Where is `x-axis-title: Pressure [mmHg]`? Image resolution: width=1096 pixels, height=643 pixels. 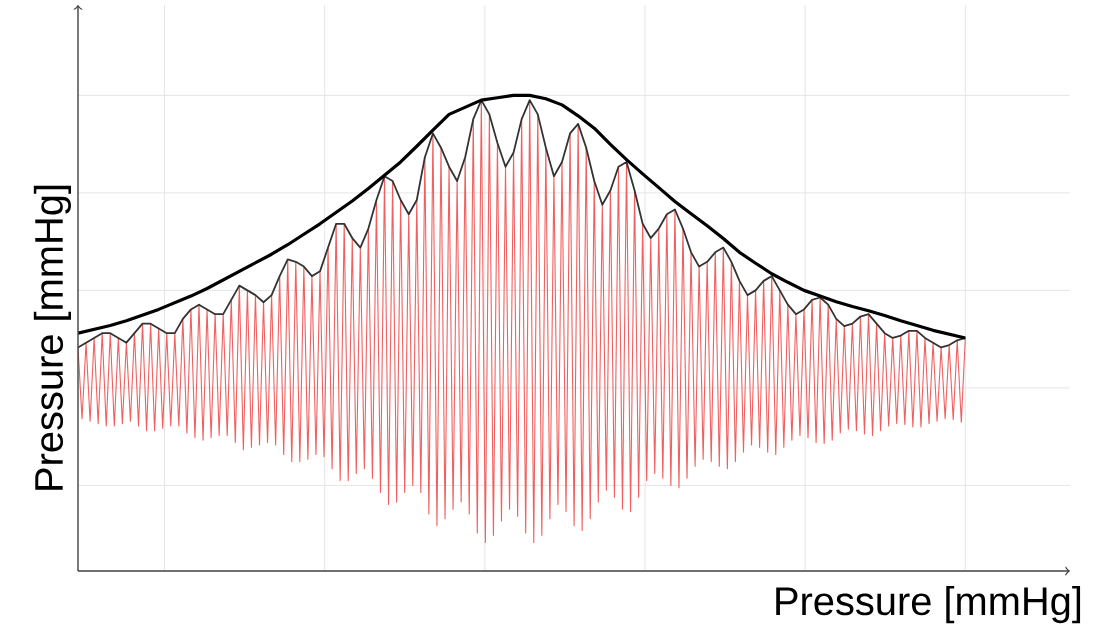
x-axis-title: Pressure [mmHg] is located at coordinates (928, 605).